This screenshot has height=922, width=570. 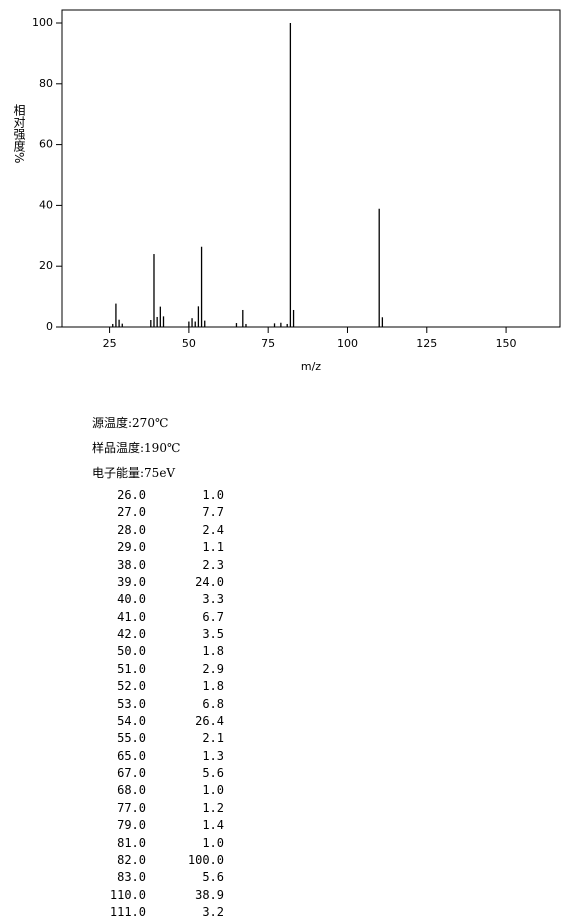 I want to click on condition: 源温度:270℃, so click(x=130, y=423).